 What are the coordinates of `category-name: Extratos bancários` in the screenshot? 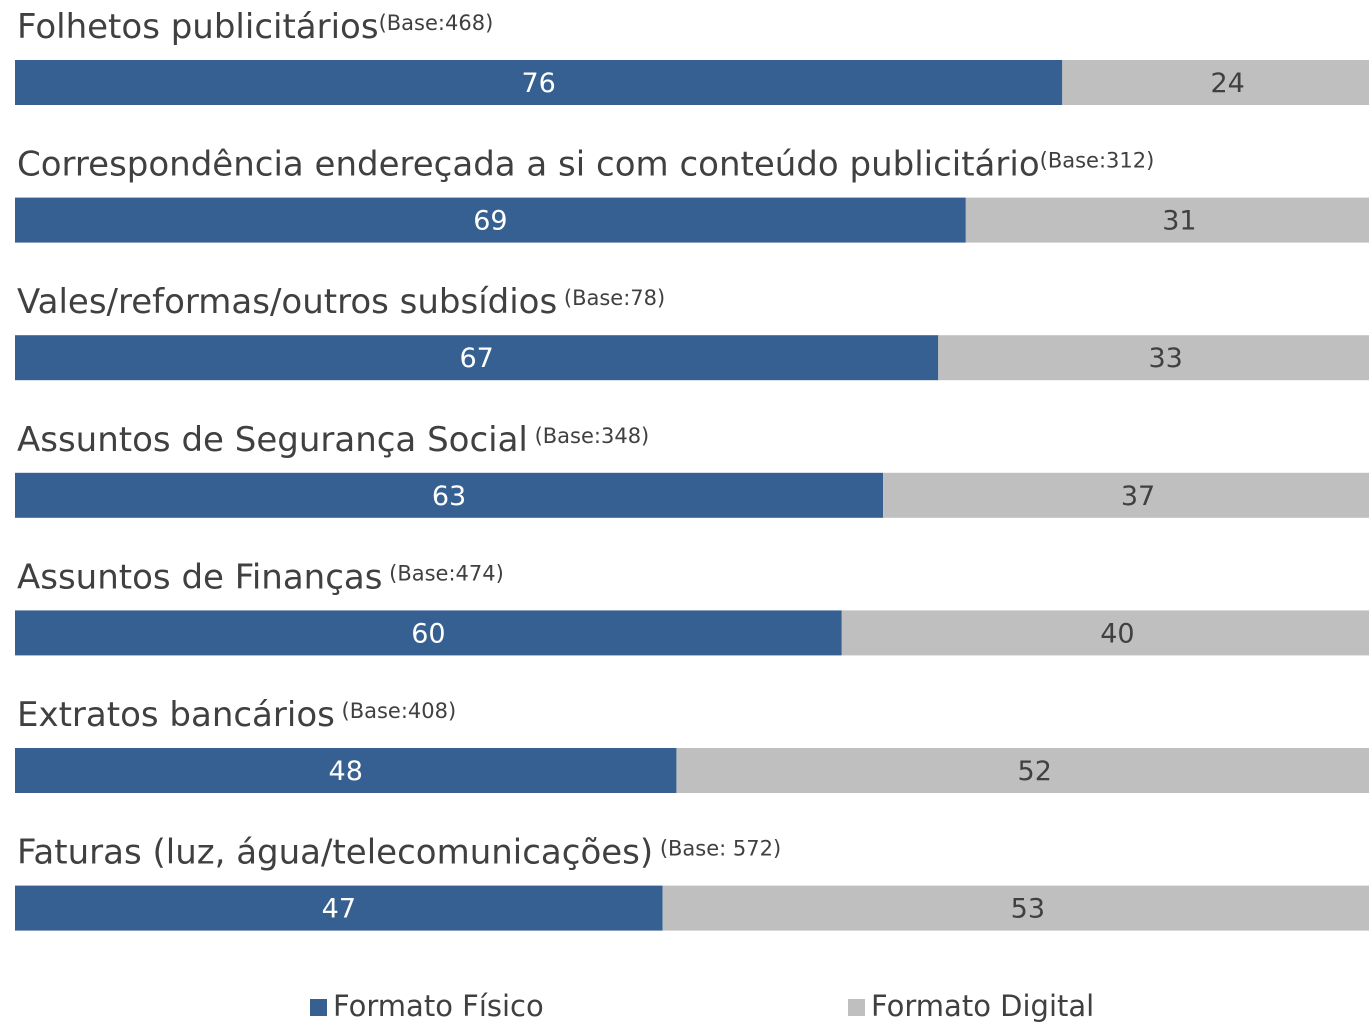 It's located at (176, 715).